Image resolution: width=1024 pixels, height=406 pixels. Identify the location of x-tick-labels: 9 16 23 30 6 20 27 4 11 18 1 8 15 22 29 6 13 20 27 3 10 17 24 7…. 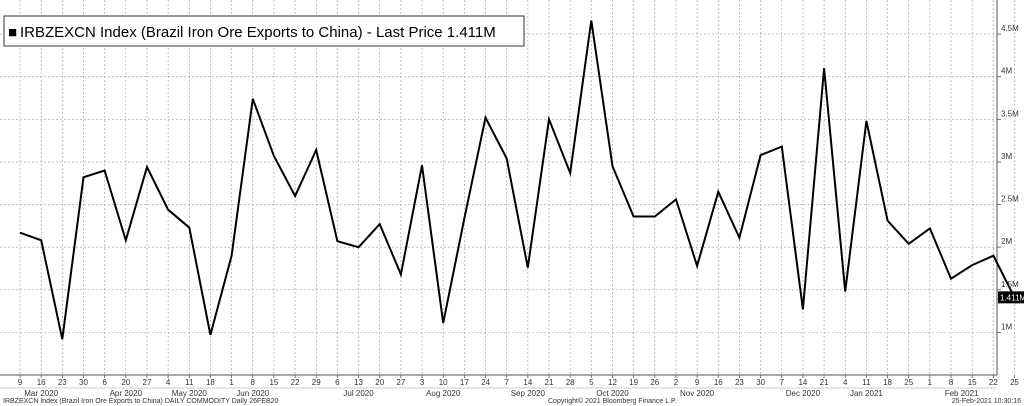
(519, 382).